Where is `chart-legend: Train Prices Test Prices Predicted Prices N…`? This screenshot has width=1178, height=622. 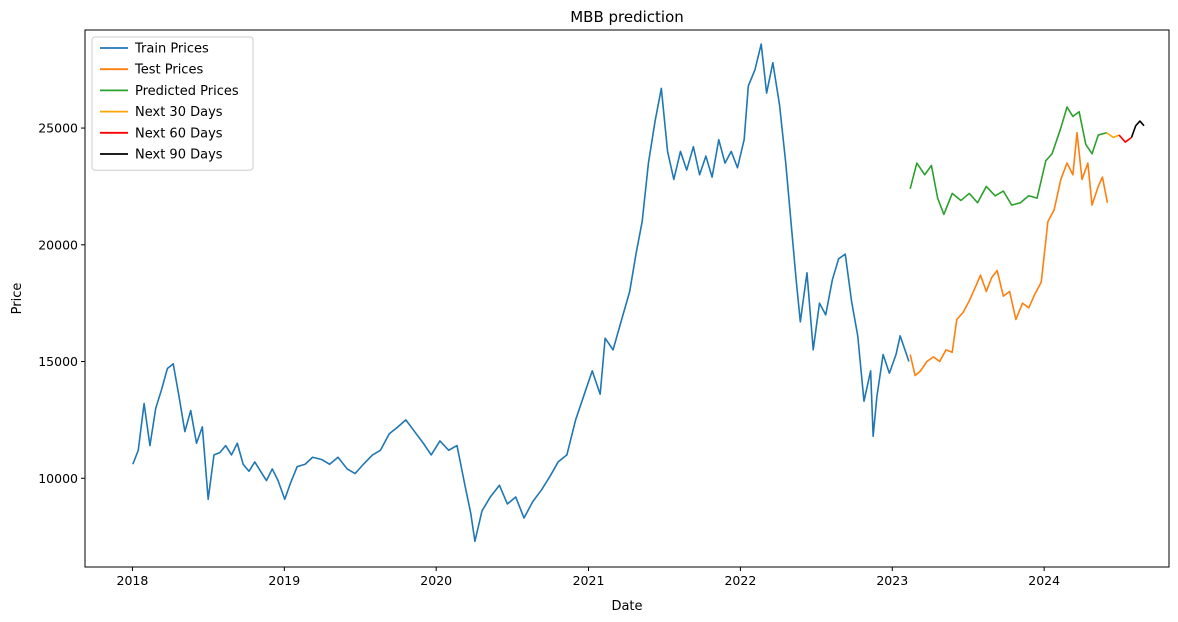
chart-legend: Train Prices Test Prices Predicted Prices N… is located at coordinates (172, 103).